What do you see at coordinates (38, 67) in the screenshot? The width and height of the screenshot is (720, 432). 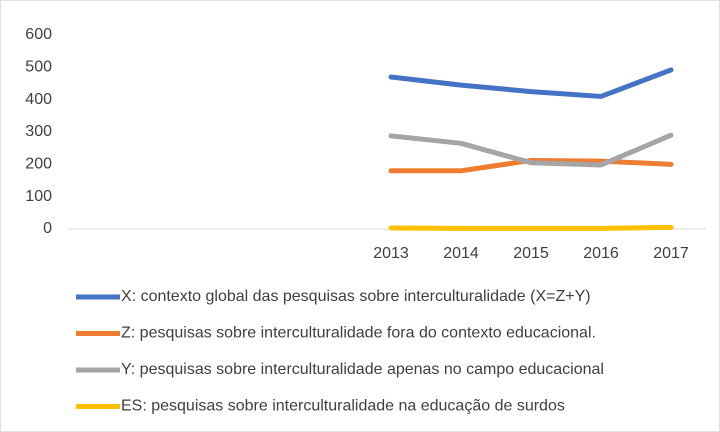 I see `y-tick-label: 500` at bounding box center [38, 67].